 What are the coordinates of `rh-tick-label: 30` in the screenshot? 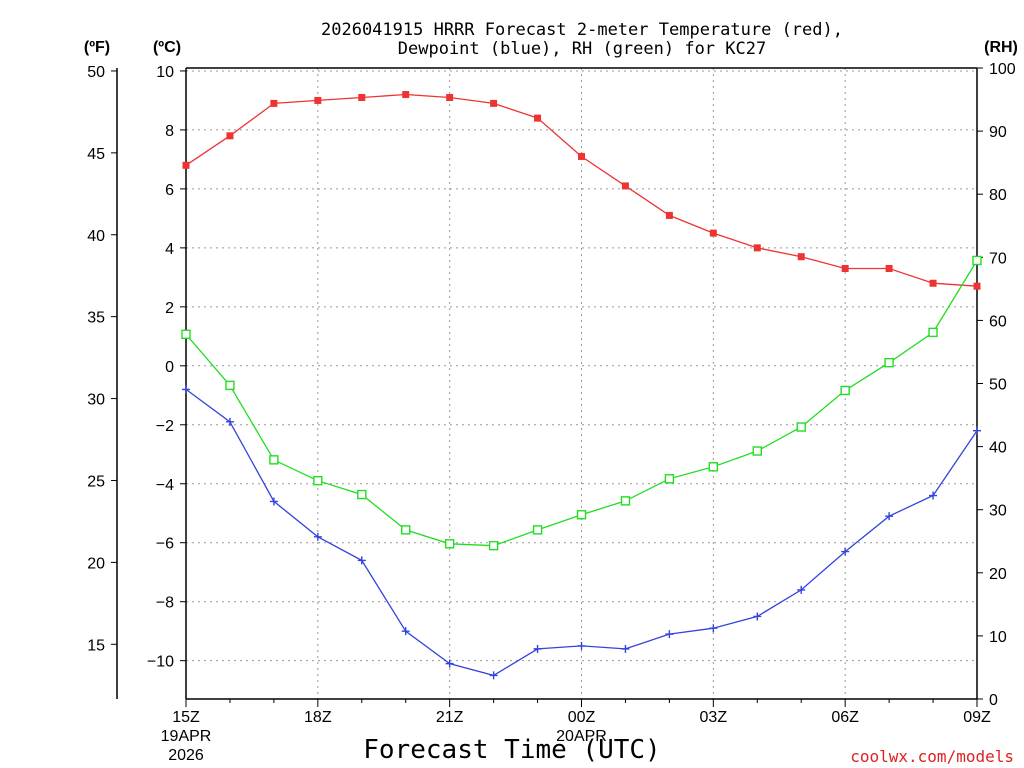 It's located at (998, 511).